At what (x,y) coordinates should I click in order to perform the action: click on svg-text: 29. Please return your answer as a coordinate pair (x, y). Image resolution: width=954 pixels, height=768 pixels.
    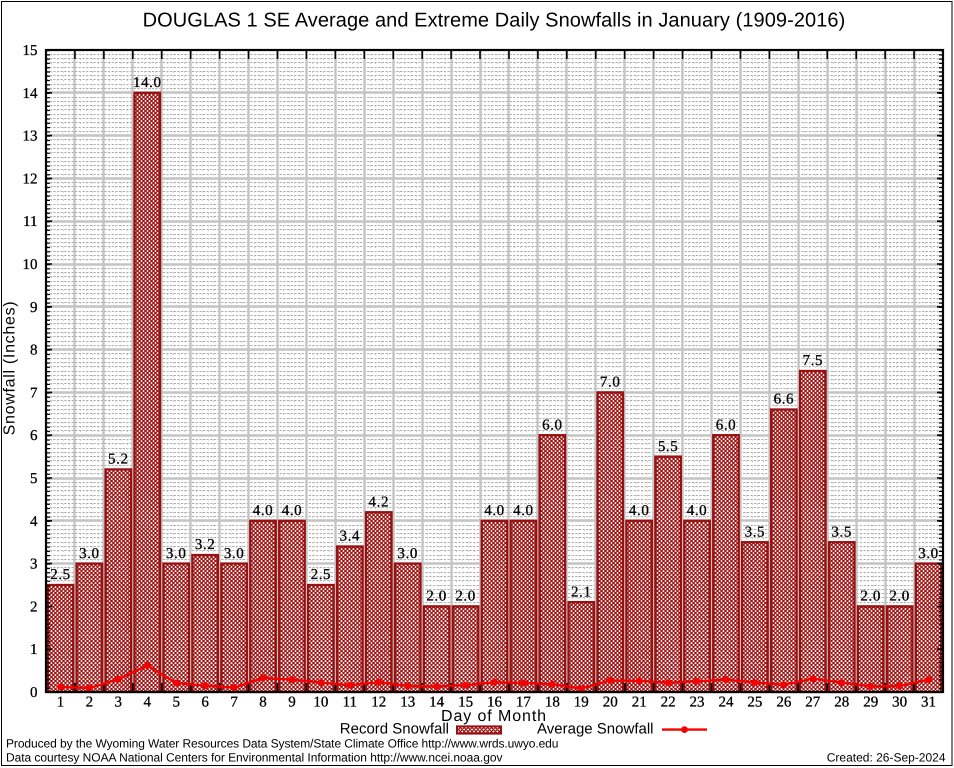
    Looking at the image, I should click on (870, 703).